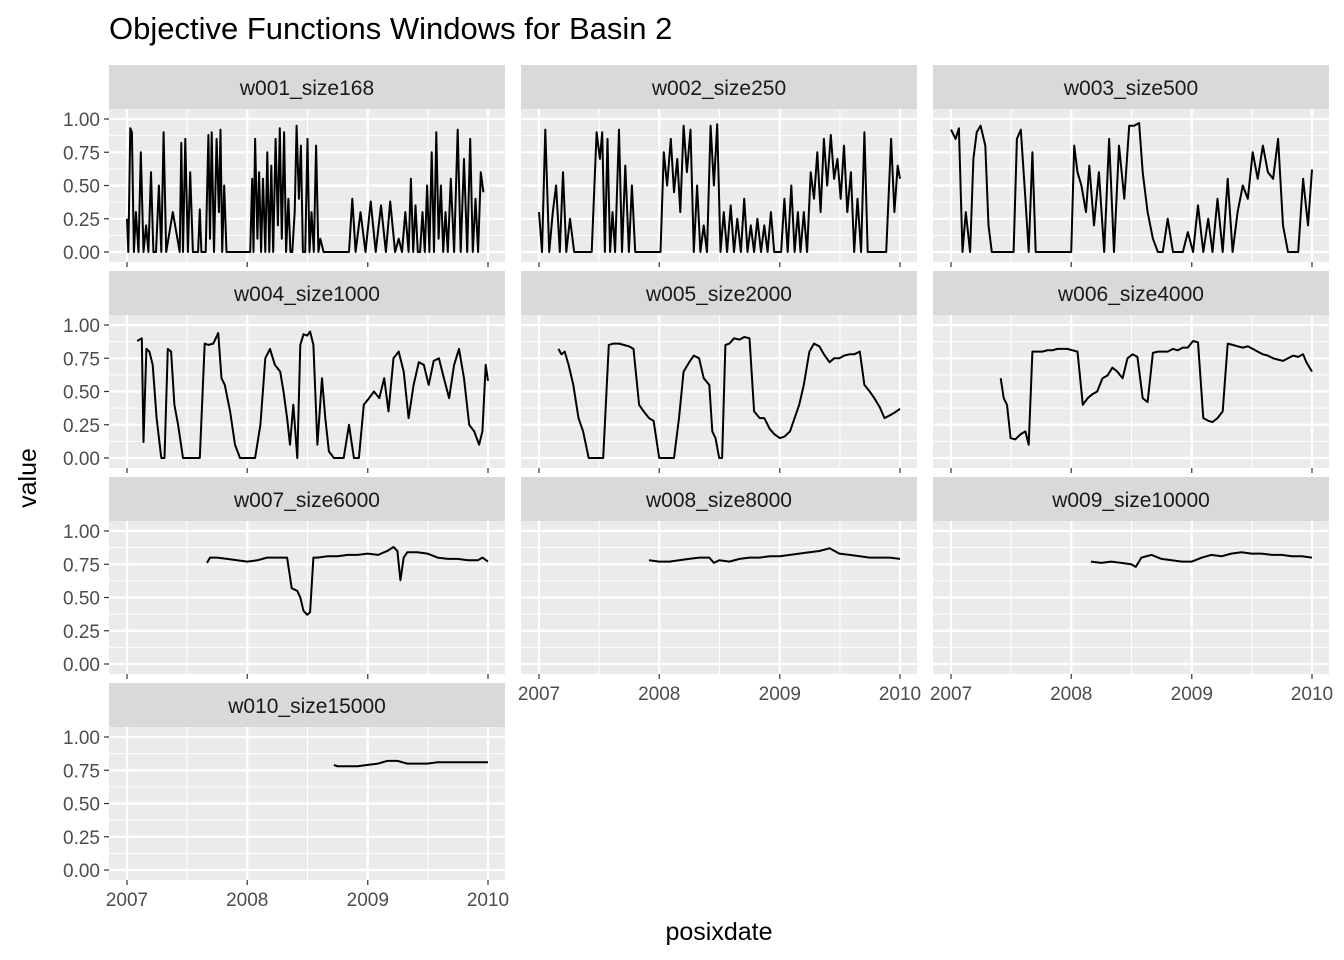 Image resolution: width=1344 pixels, height=960 pixels. I want to click on facet-panel-w003_size500: w003_size500, so click(1131, 166).